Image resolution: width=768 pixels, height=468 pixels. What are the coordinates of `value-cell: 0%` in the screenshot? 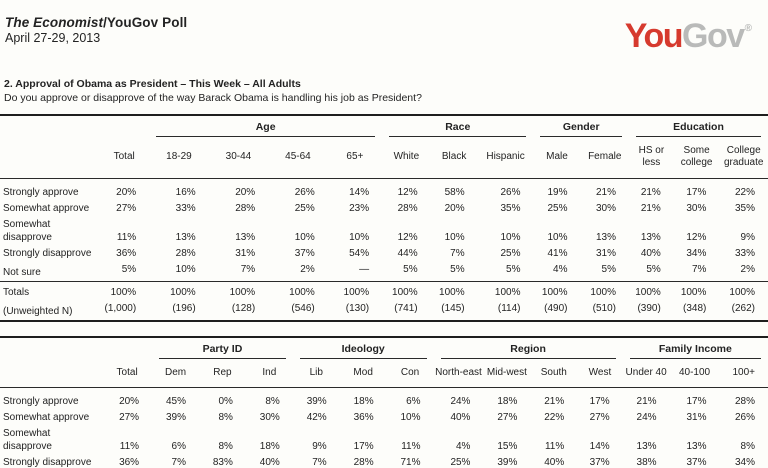 It's located at (225, 402).